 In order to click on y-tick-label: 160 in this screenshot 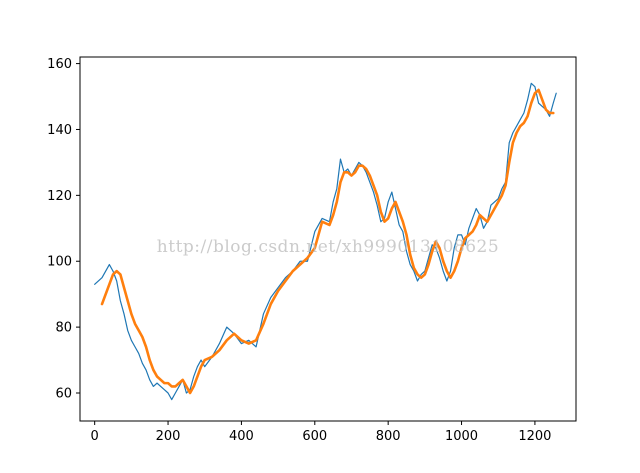, I will do `click(59, 64)`.